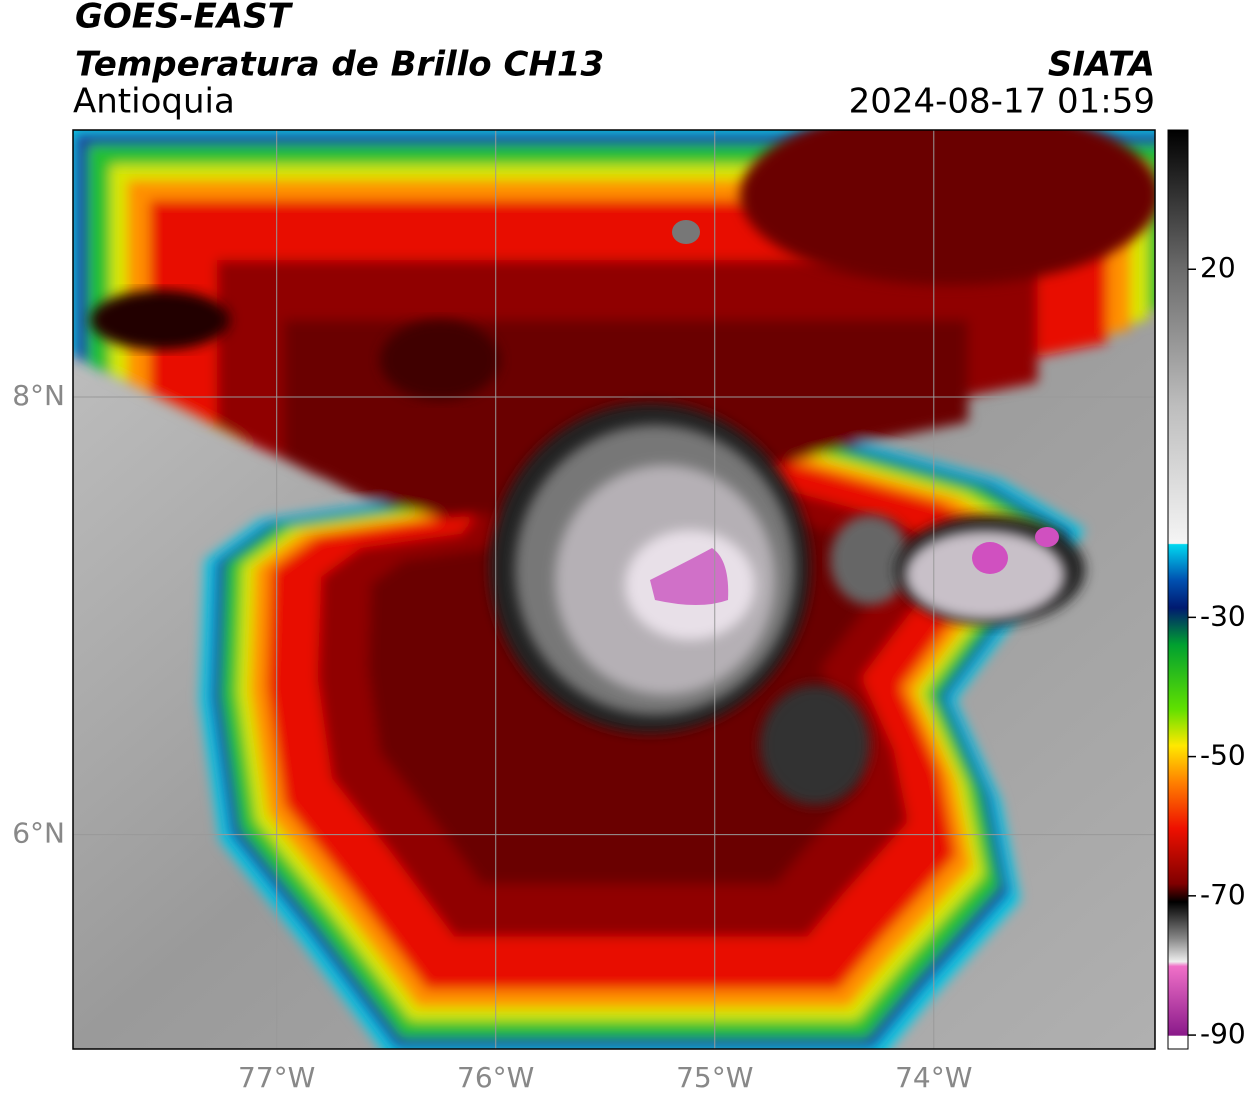 Image resolution: width=1252 pixels, height=1103 pixels. Describe the element at coordinates (184, 18) in the screenshot. I see `title: GOES-EAST` at that location.